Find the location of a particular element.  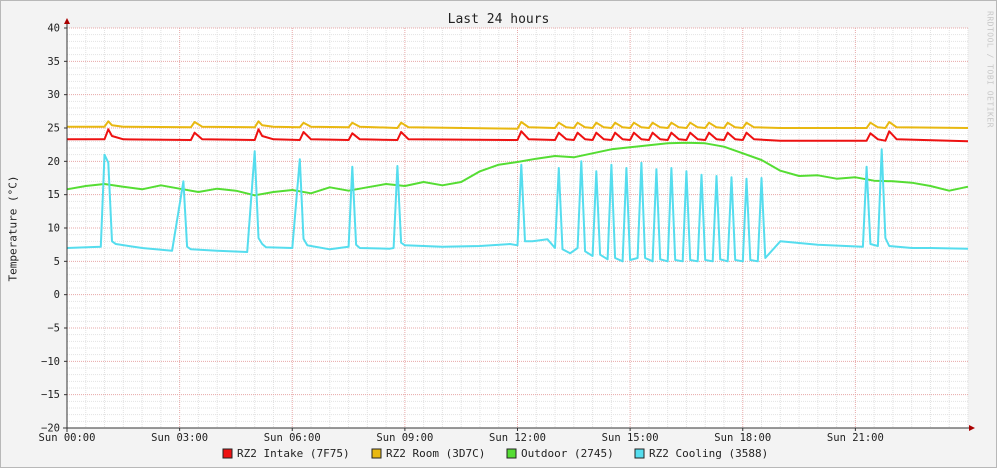

y-tick-label: −5 is located at coordinates (53, 329).